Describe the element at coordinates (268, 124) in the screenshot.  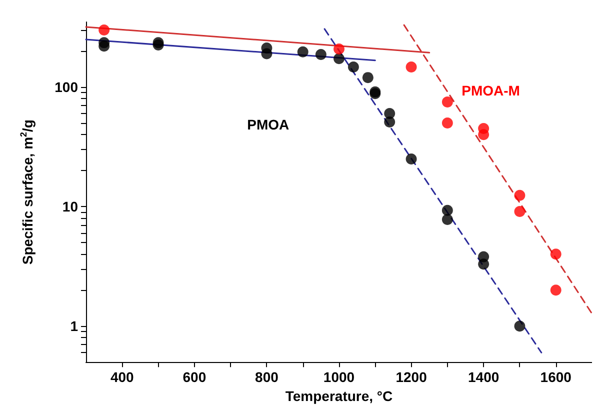
I see `text: PMOA` at that location.